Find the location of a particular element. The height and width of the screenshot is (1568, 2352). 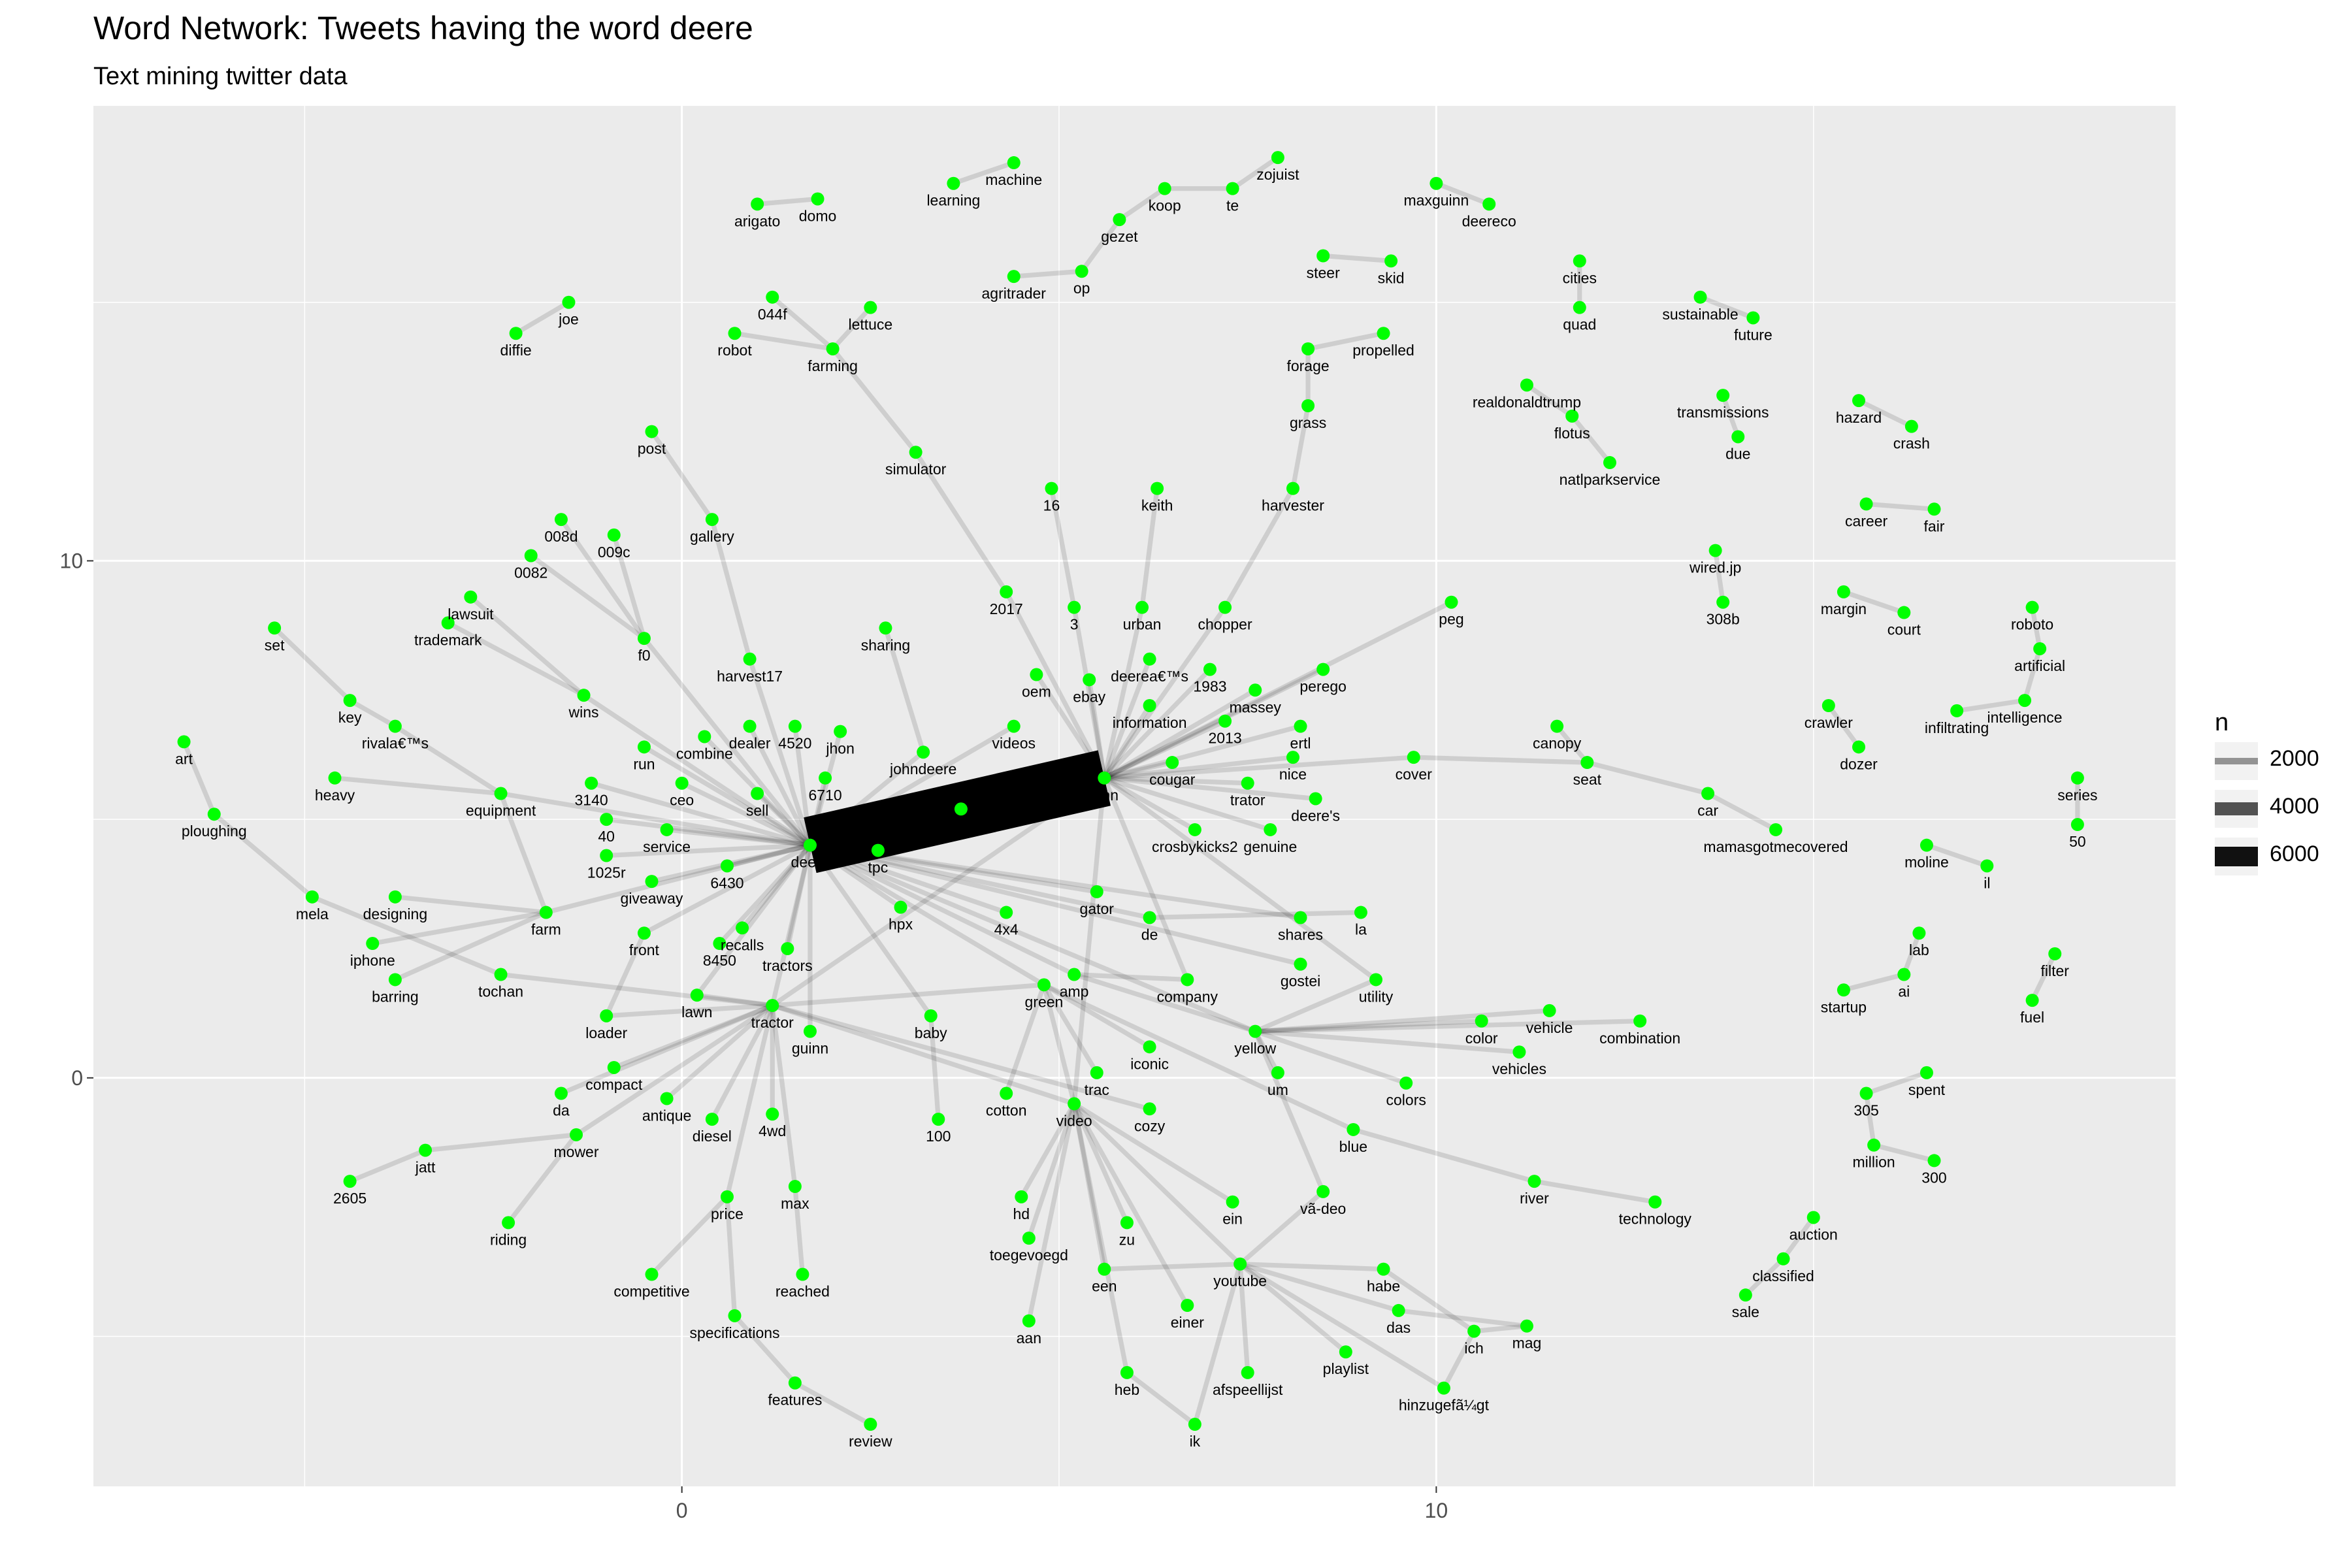

node-label: zojuist is located at coordinates (1277, 174).